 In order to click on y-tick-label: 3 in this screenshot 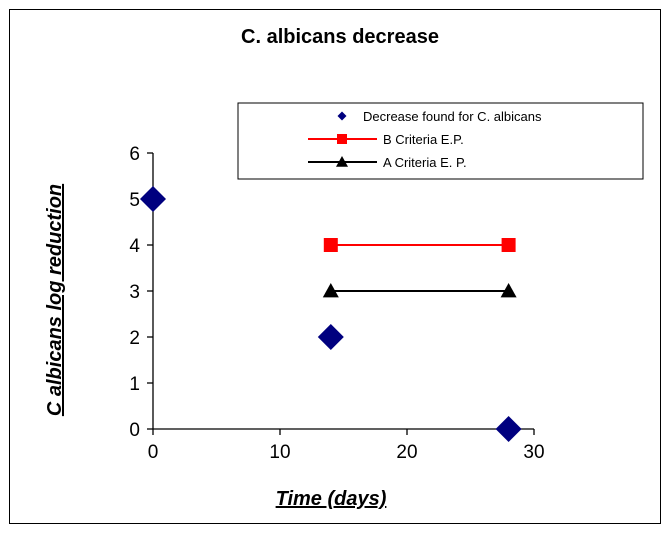, I will do `click(134, 292)`.